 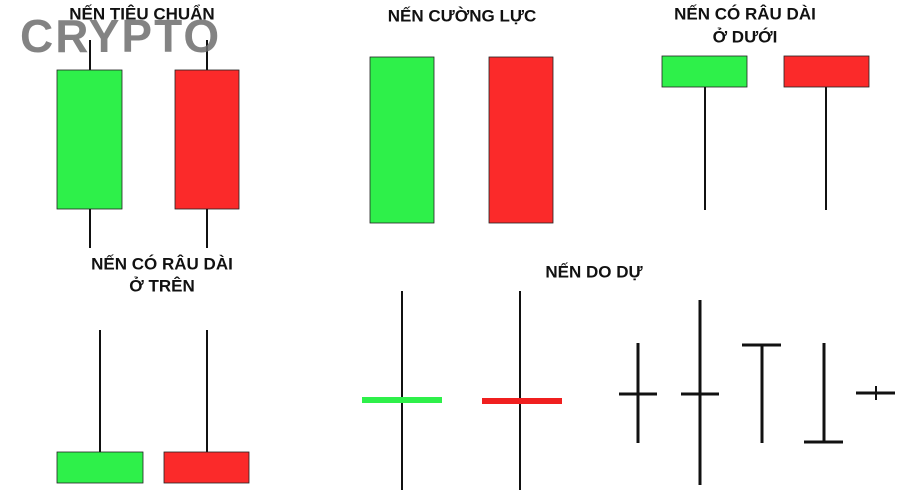 I want to click on label: NẾN DO DỰ, so click(x=594, y=271).